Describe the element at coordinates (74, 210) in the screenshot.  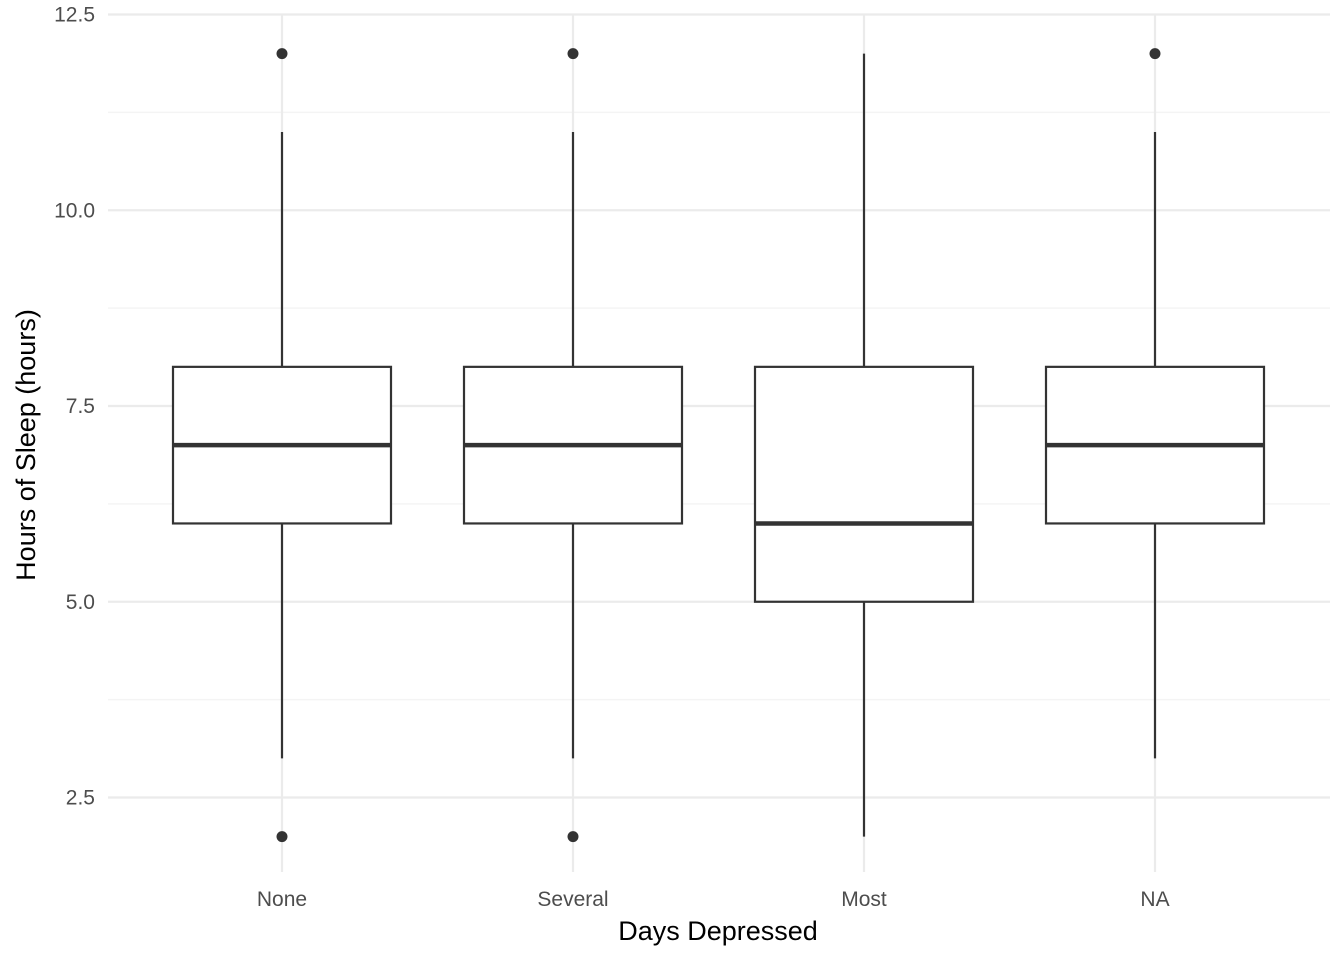
I see `y-tick-label: 10.0` at that location.